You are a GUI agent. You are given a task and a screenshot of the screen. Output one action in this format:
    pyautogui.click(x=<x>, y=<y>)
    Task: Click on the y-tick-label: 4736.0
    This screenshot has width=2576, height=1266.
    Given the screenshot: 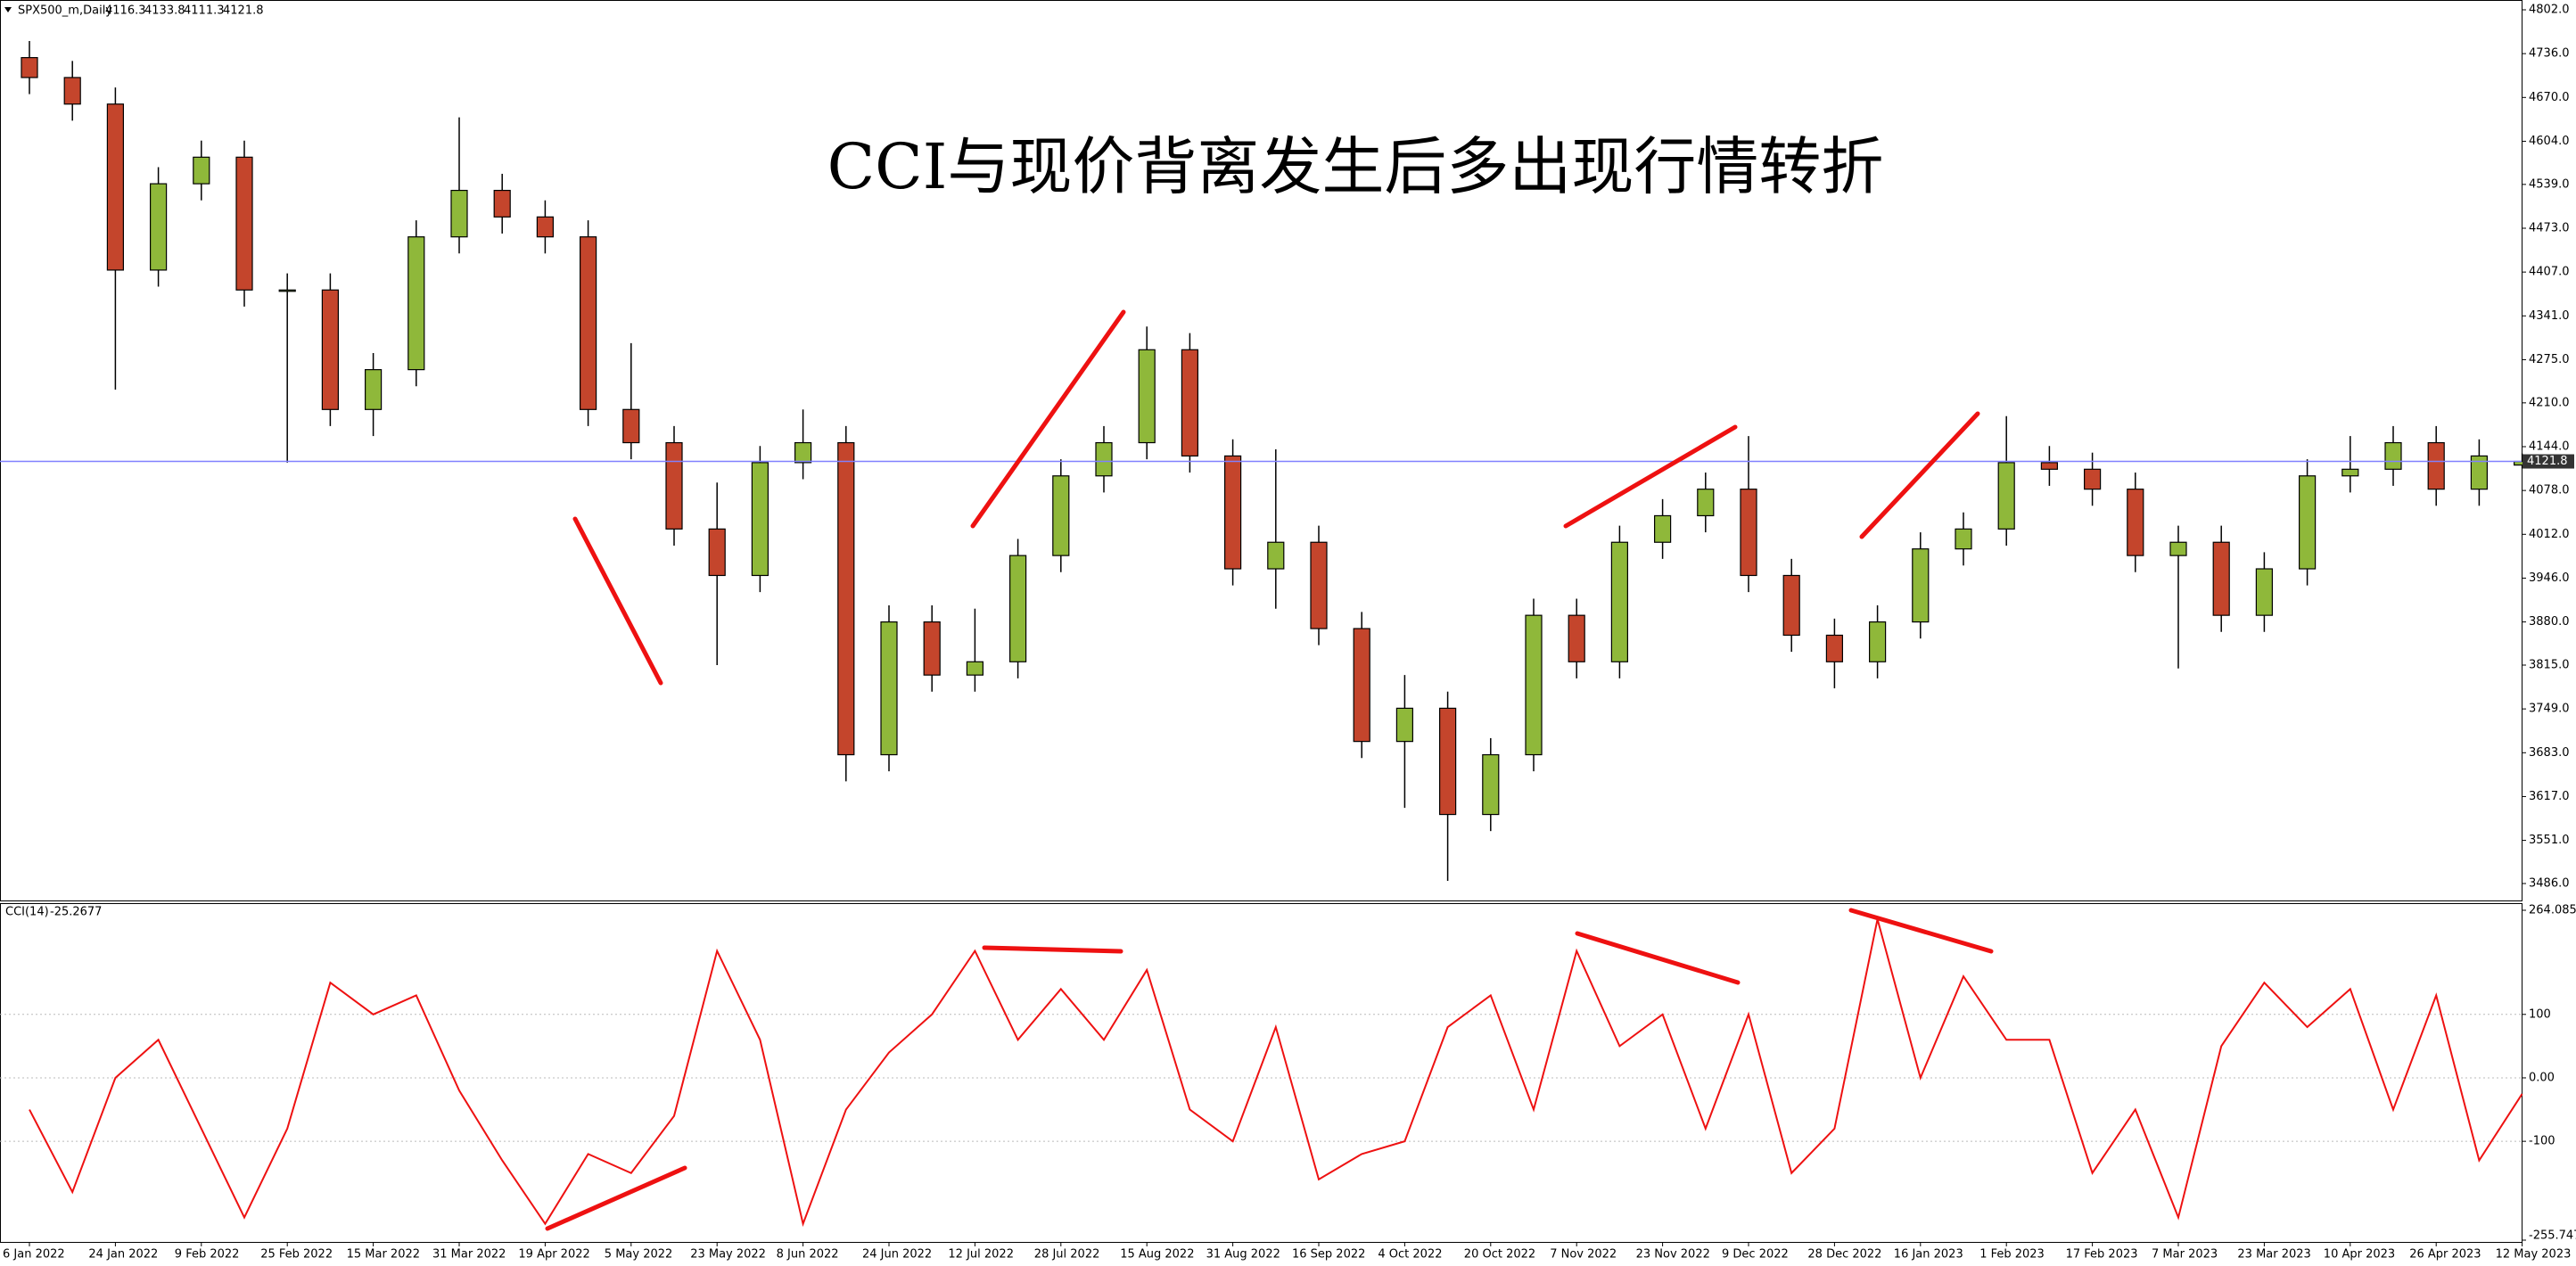 What is the action you would take?
    pyautogui.click(x=2549, y=54)
    